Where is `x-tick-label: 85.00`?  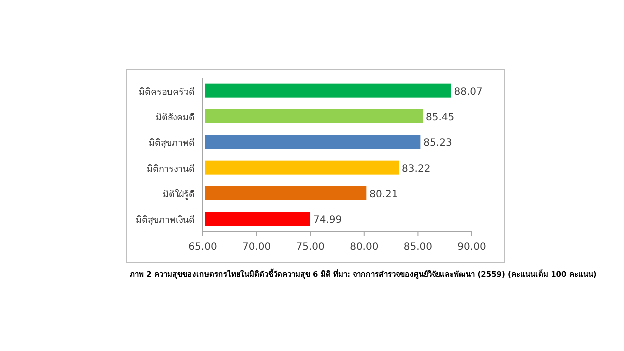
x-tick-label: 85.00 is located at coordinates (418, 247).